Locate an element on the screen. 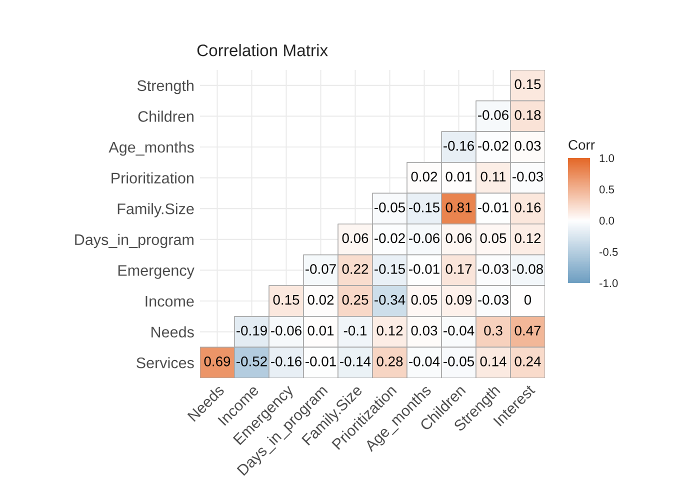  y-tick-label: Strength is located at coordinates (165, 87).